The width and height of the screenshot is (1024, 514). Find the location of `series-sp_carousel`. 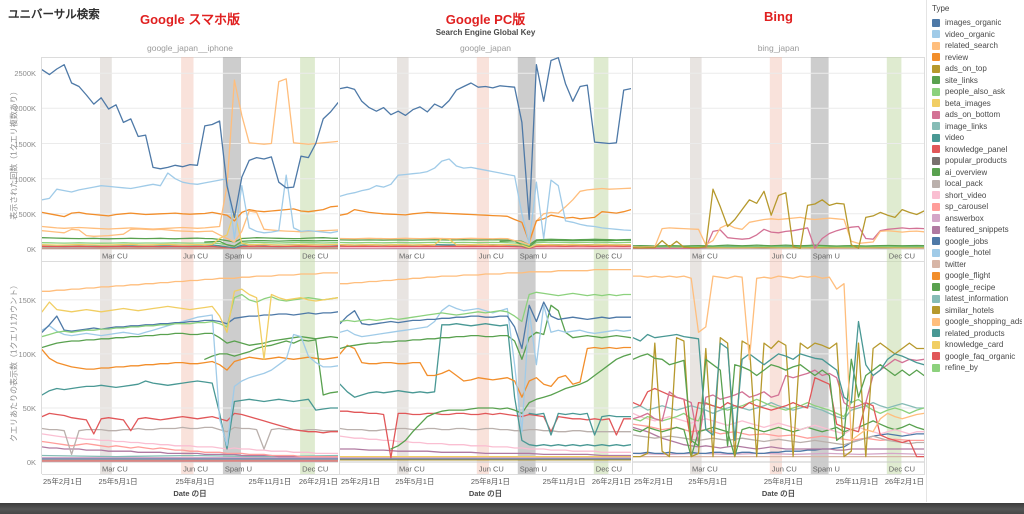

series-sp_carousel is located at coordinates (190, 449).